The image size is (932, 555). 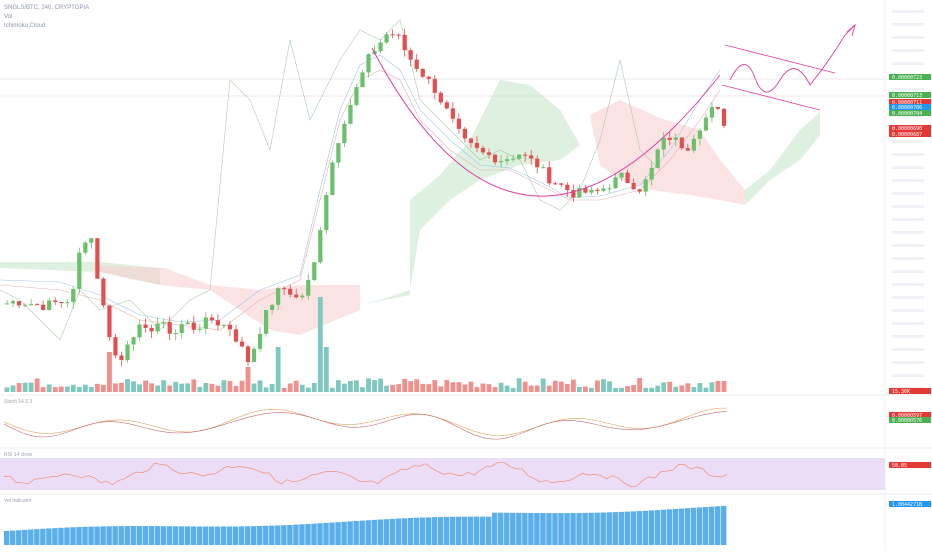 What do you see at coordinates (910, 102) in the screenshot?
I see `price-tag-bg` at bounding box center [910, 102].